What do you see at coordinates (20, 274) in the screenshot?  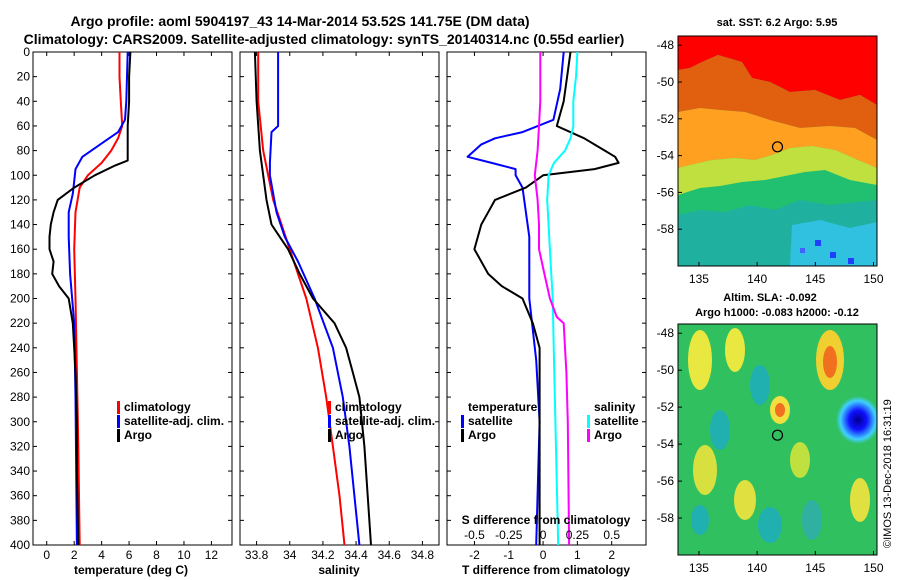 I see `depth-tick-label: 180` at bounding box center [20, 274].